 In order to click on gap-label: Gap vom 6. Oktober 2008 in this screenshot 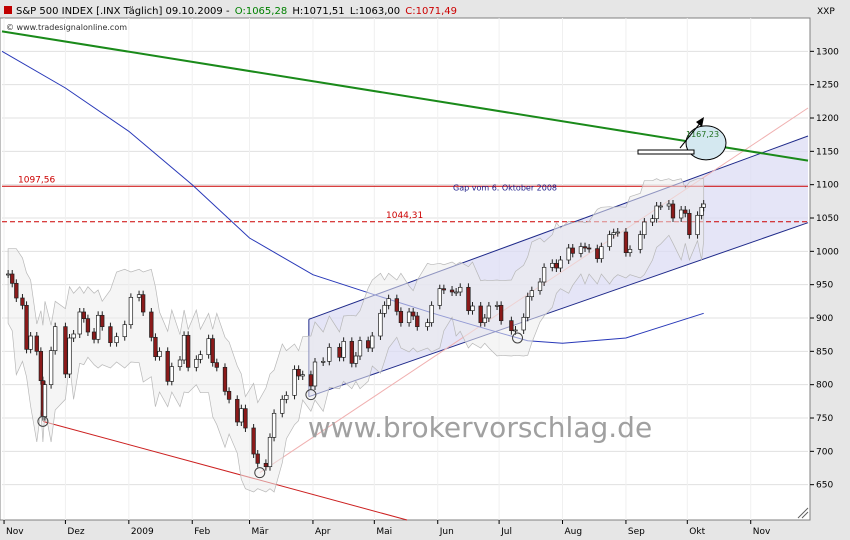, I will do `click(505, 187)`.